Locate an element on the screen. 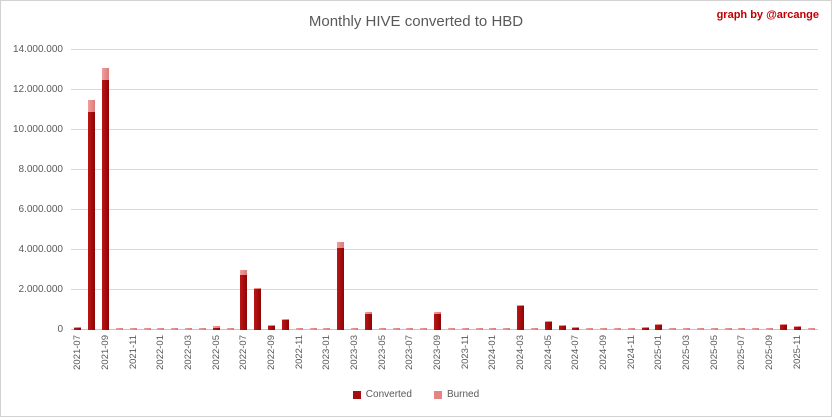 This screenshot has height=417, width=832. x-axis-tick-label: 2023-07 is located at coordinates (410, 352).